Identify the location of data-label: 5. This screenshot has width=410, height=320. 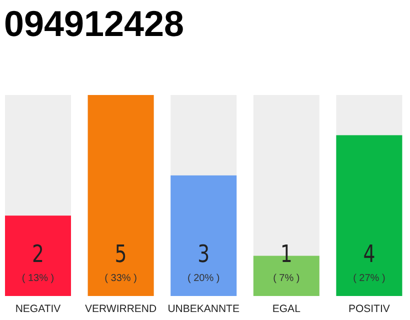
(122, 254).